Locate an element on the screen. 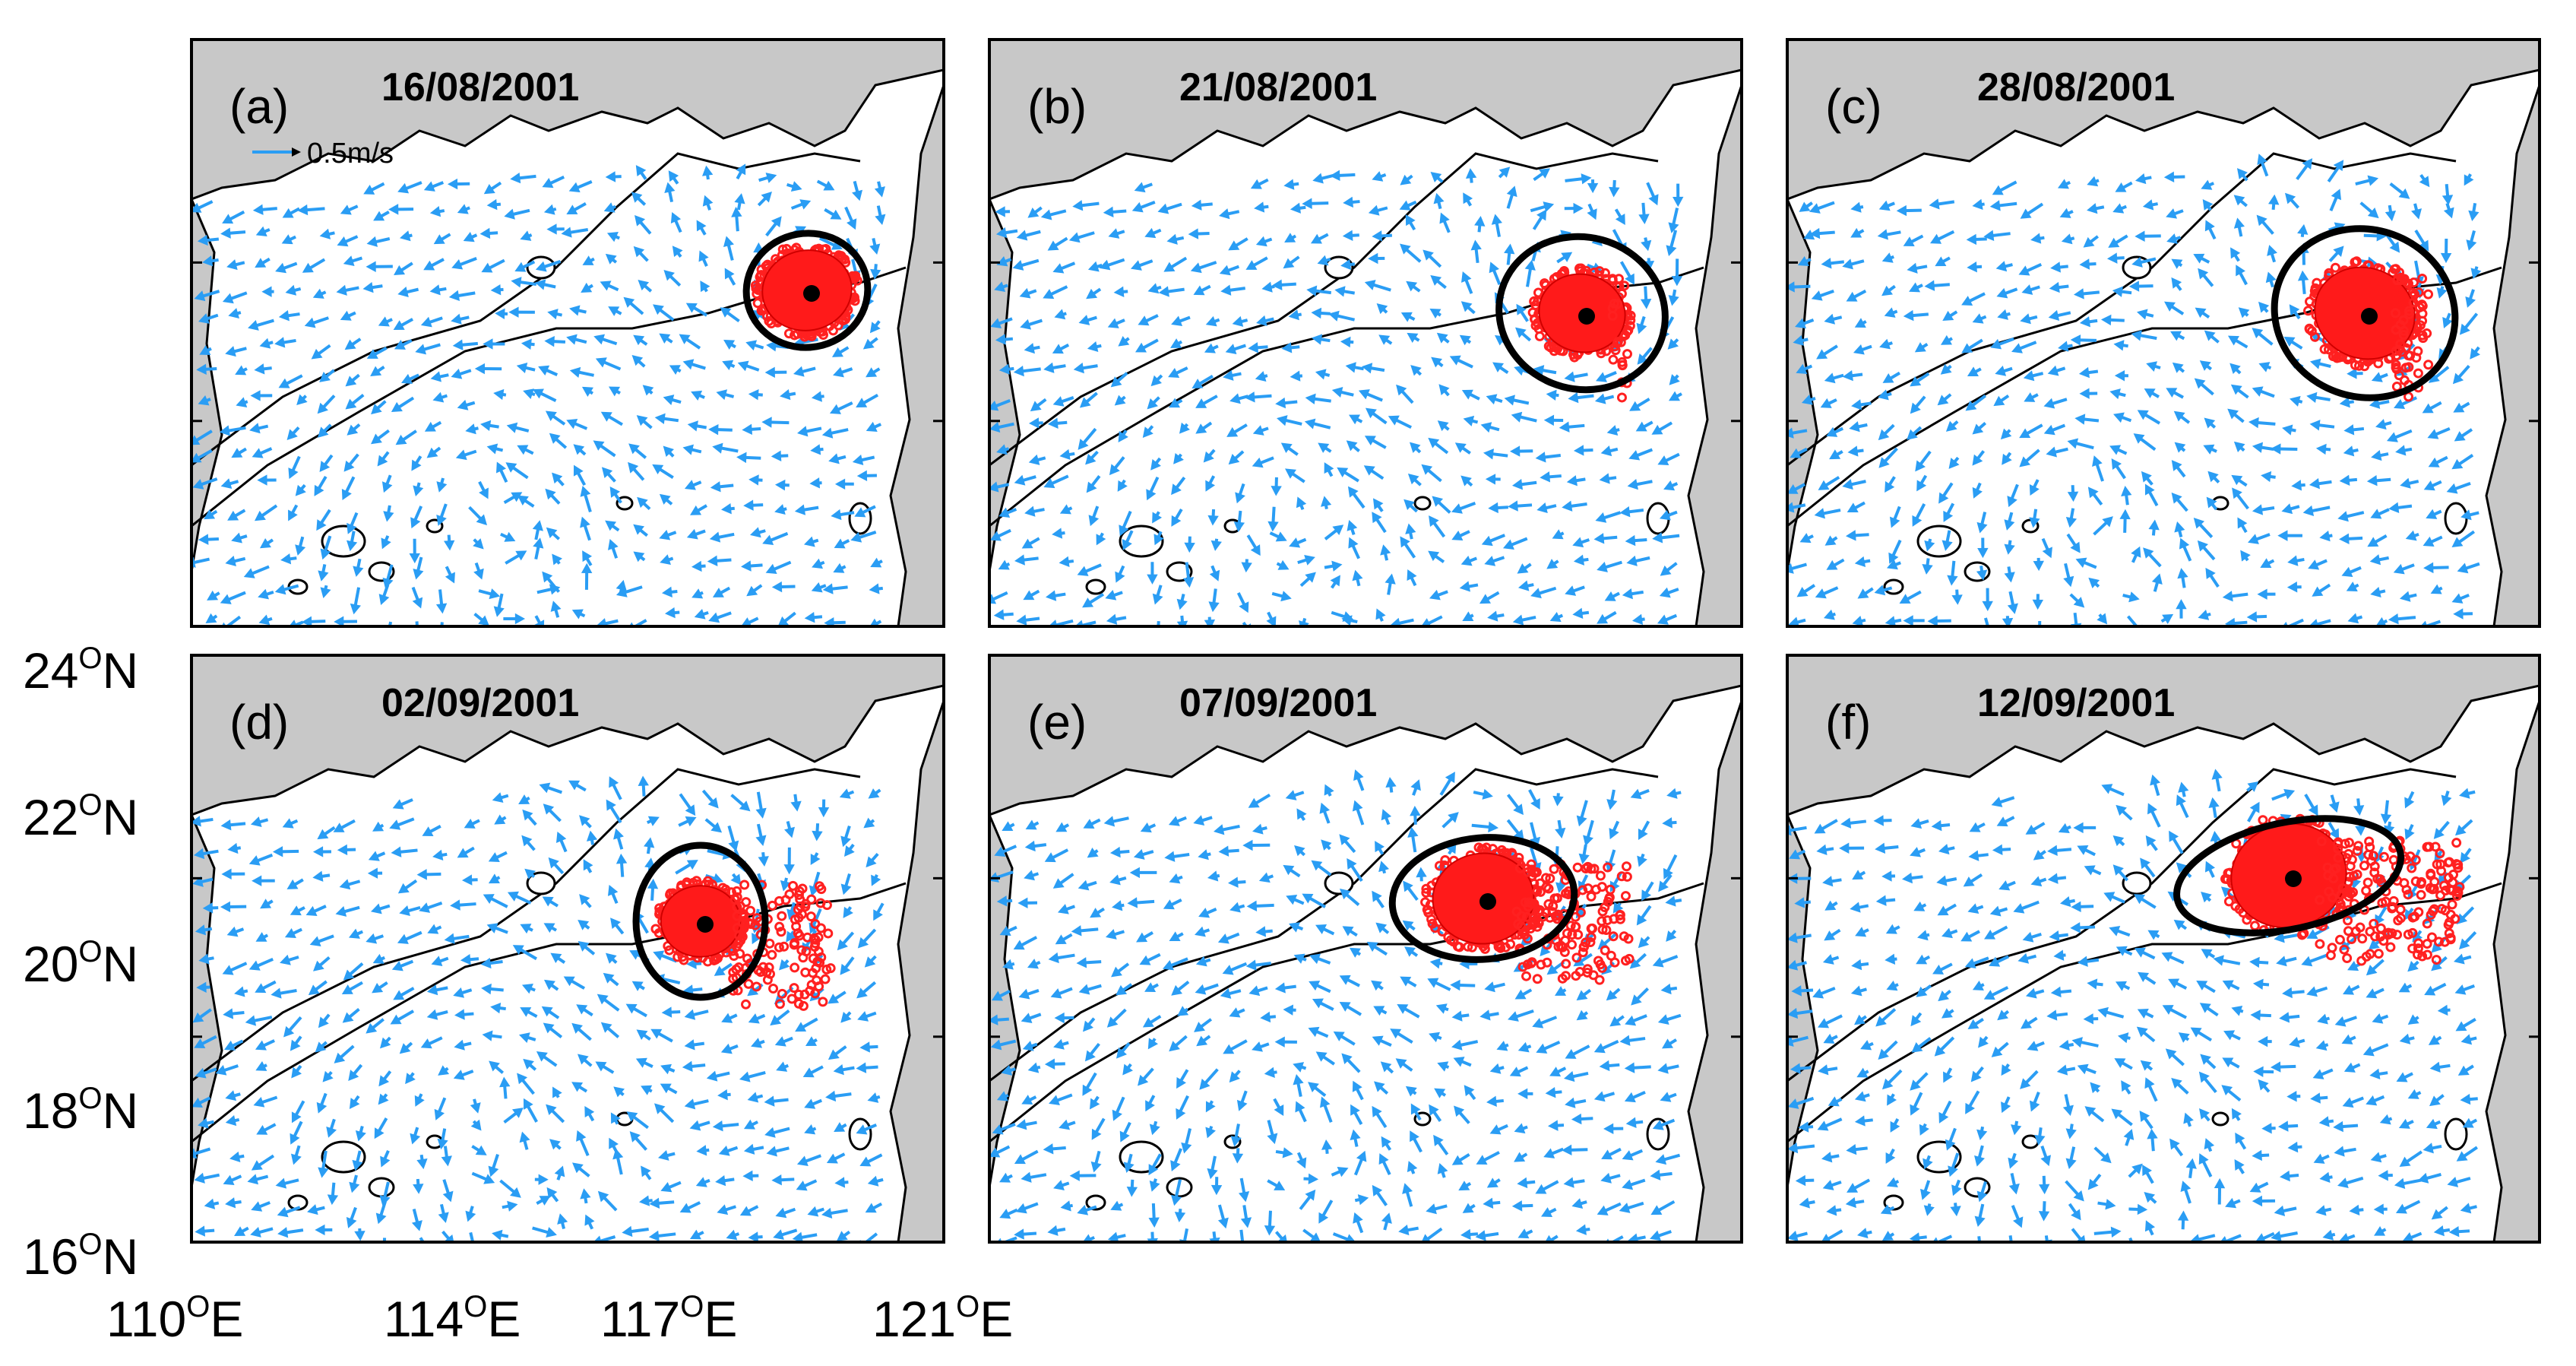 This screenshot has width=2576, height=1366. island is located at coordinates (1179, 571).